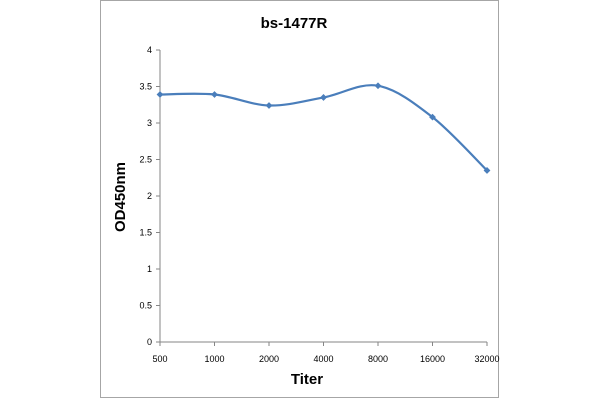  Describe the element at coordinates (432, 359) in the screenshot. I see `x-tick-label: 16000` at that location.